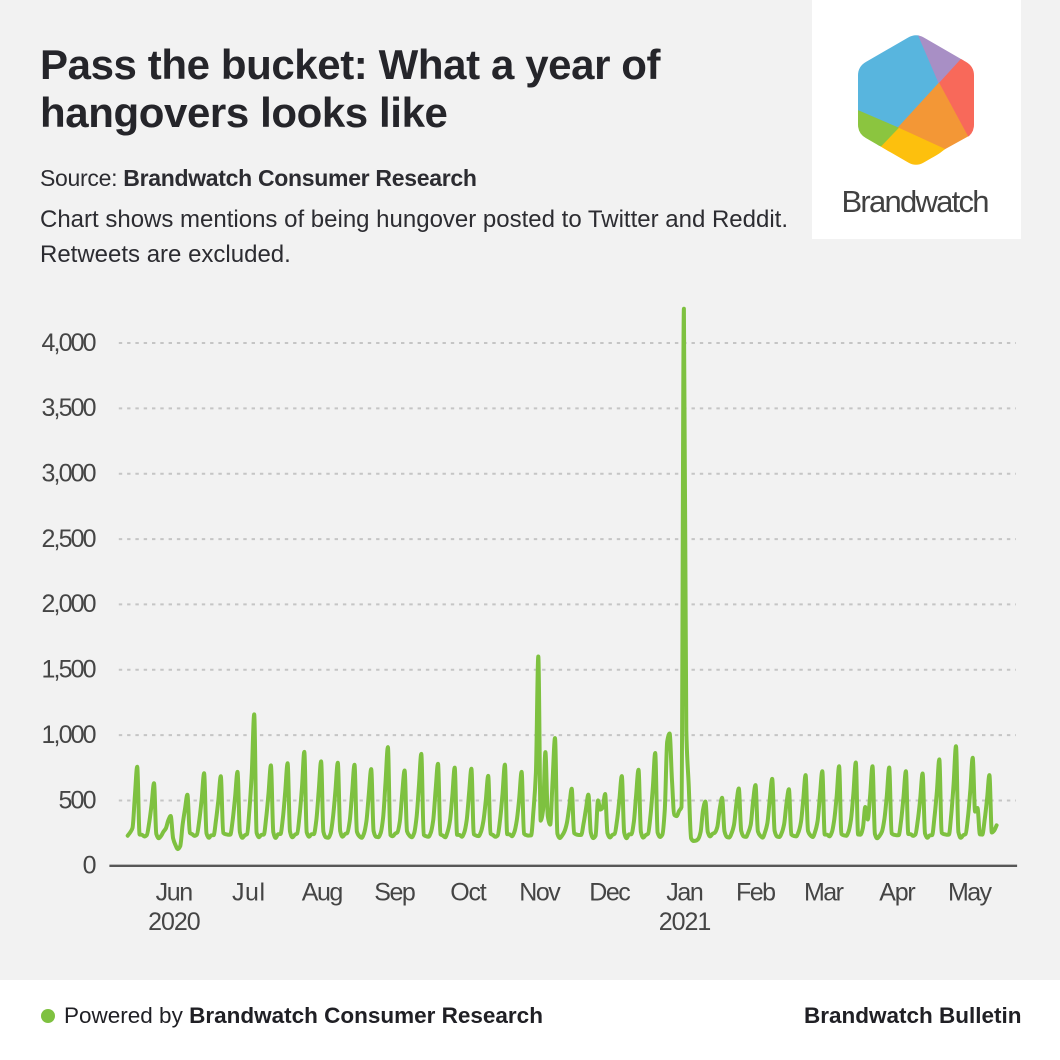  Describe the element at coordinates (69, 670) in the screenshot. I see `svg-text: 1,500` at that location.